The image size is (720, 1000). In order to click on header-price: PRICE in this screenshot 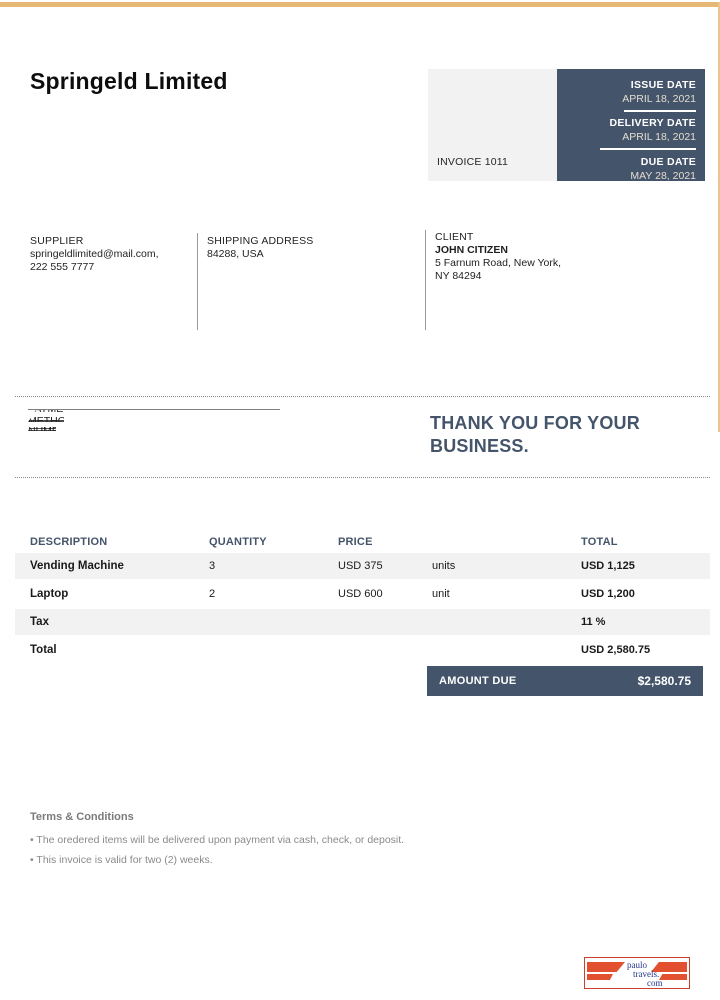, I will do `click(355, 542)`.